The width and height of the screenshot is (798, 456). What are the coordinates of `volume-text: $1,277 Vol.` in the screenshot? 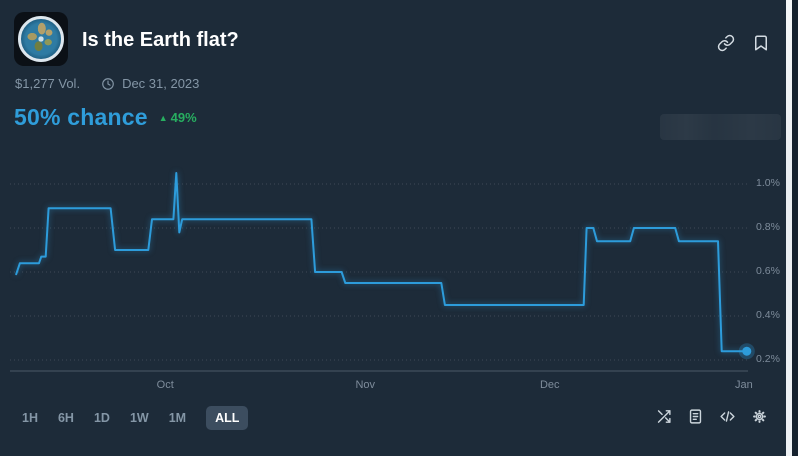 It's located at (48, 83).